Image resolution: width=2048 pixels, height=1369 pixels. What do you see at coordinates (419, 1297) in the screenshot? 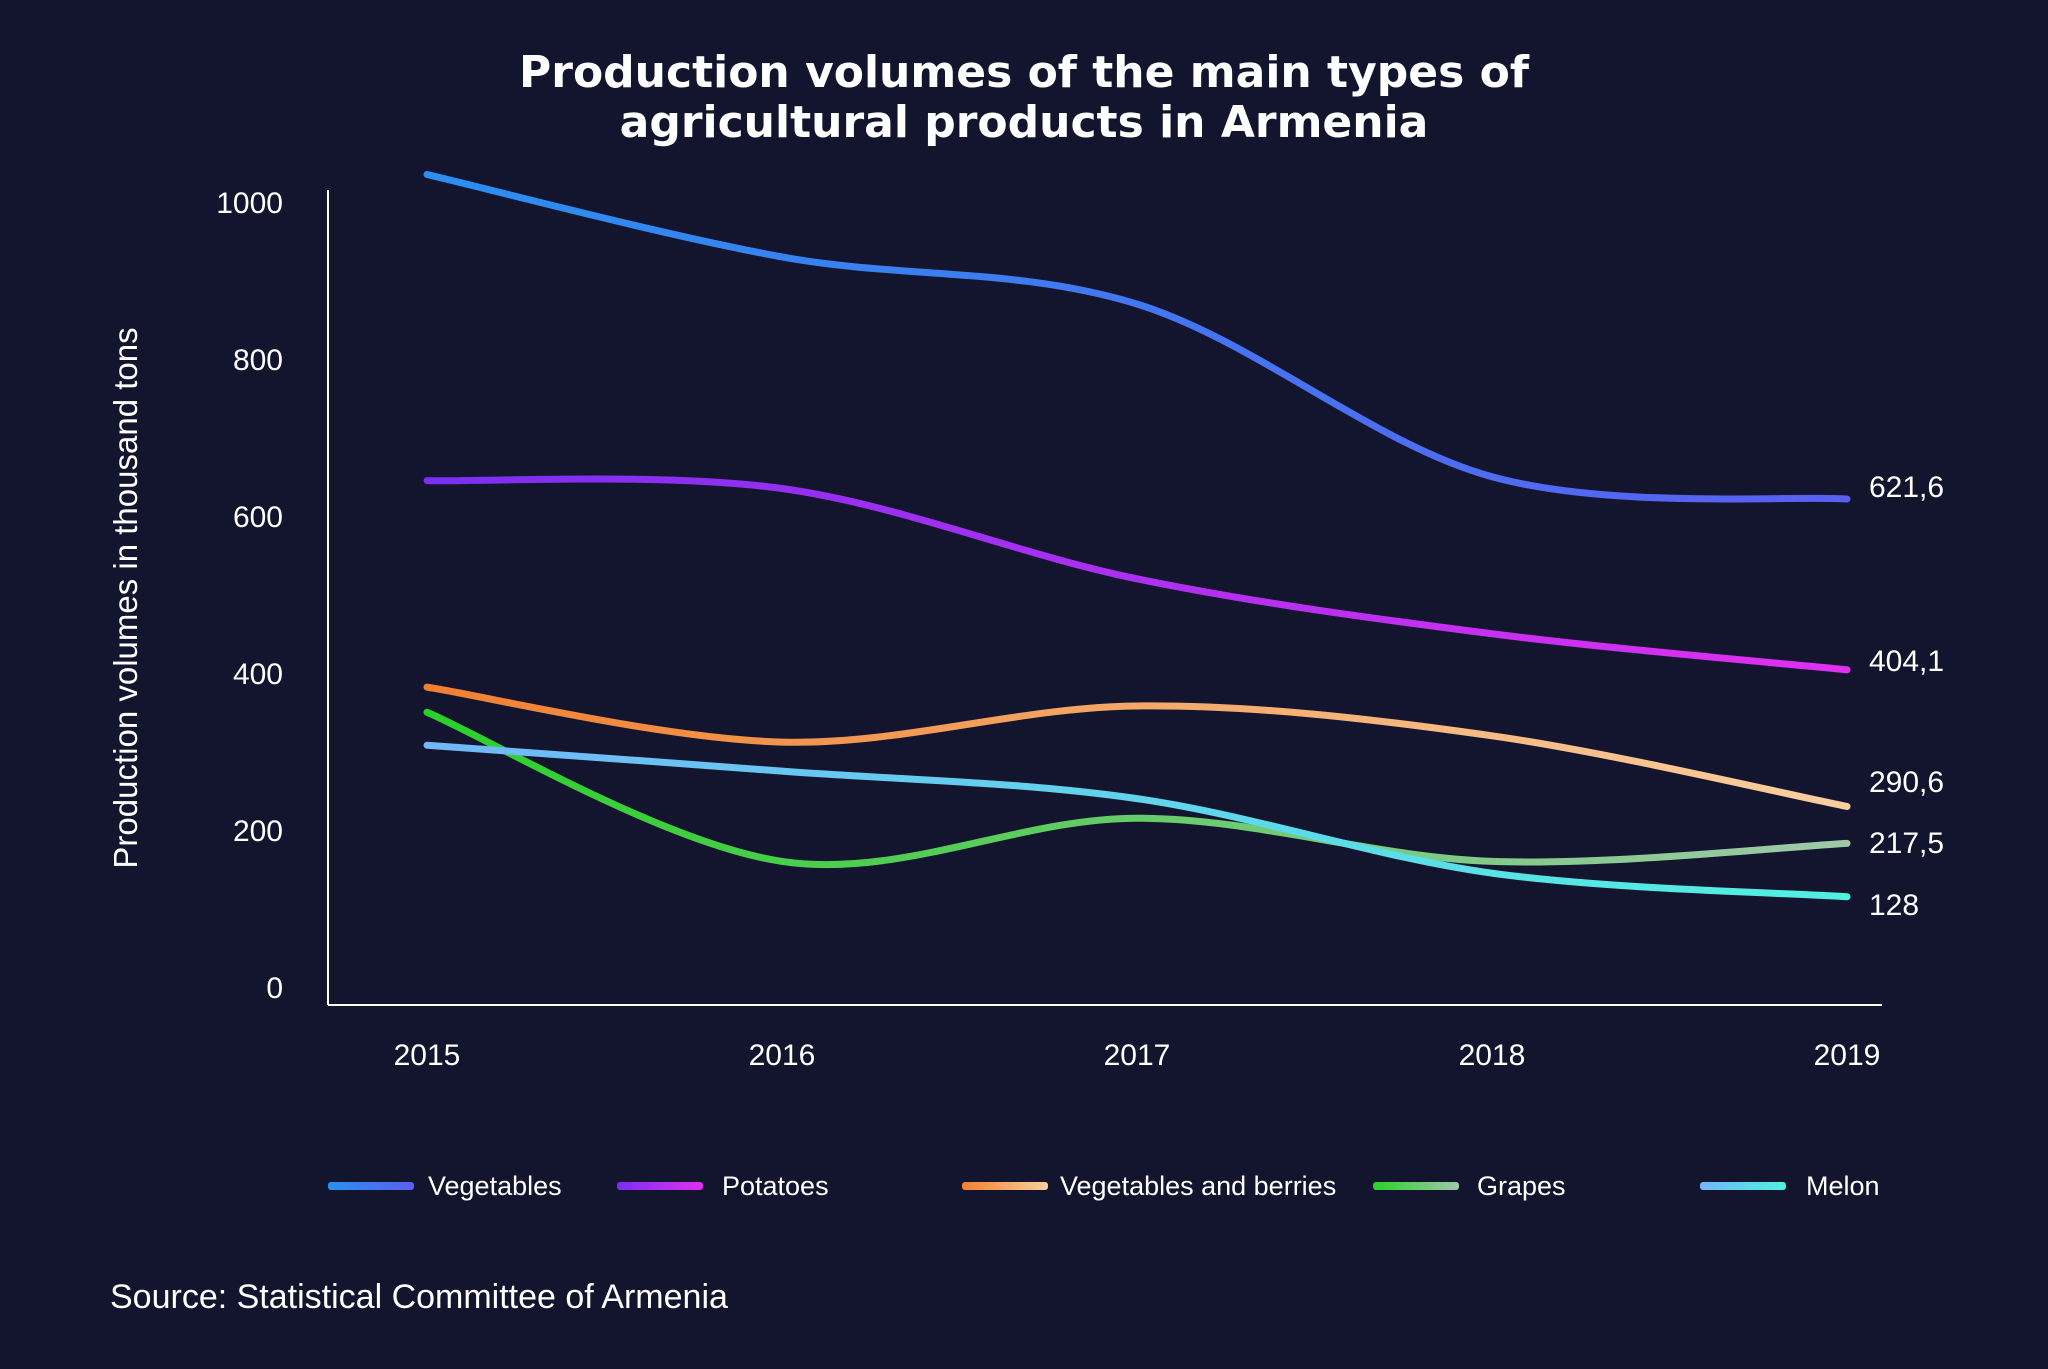
I see `source-note: Source: Statistical Committee of Armenia` at bounding box center [419, 1297].